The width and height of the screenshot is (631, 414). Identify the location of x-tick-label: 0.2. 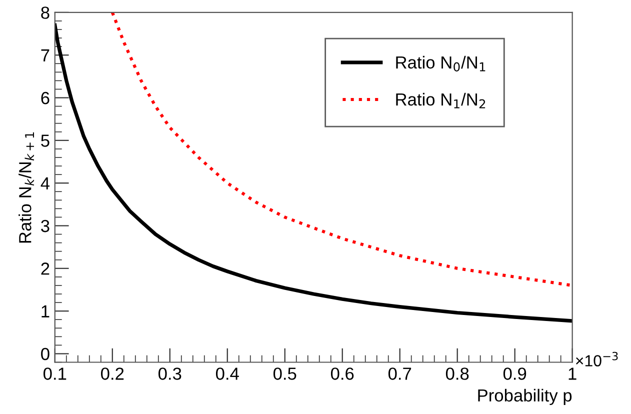
(112, 374).